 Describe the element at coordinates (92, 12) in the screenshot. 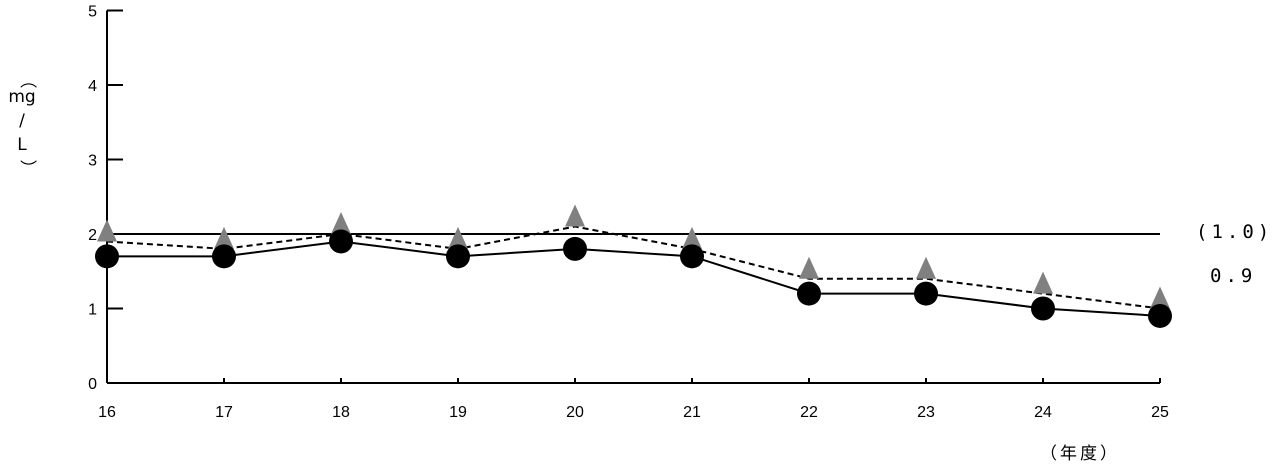

I see `y-tick-label: 5` at that location.